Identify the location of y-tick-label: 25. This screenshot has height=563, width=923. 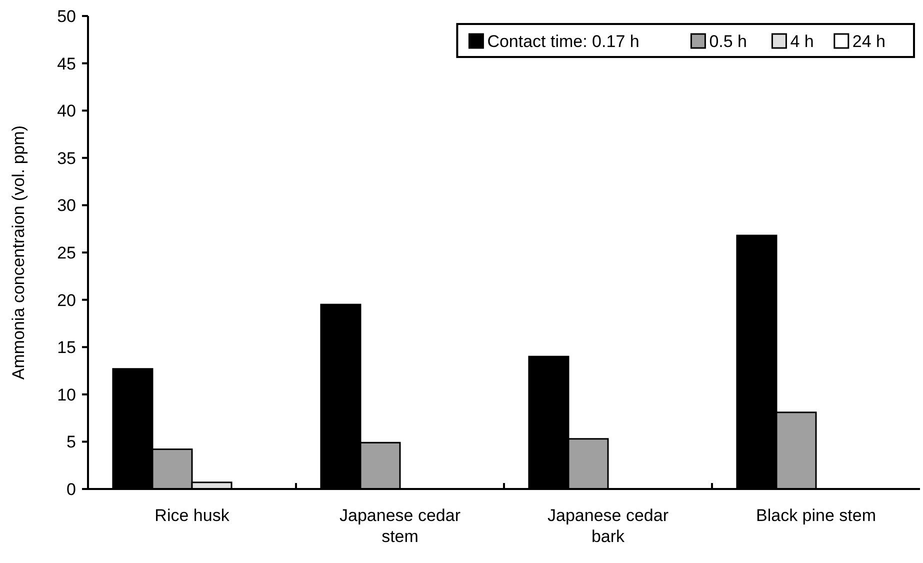
(66, 252).